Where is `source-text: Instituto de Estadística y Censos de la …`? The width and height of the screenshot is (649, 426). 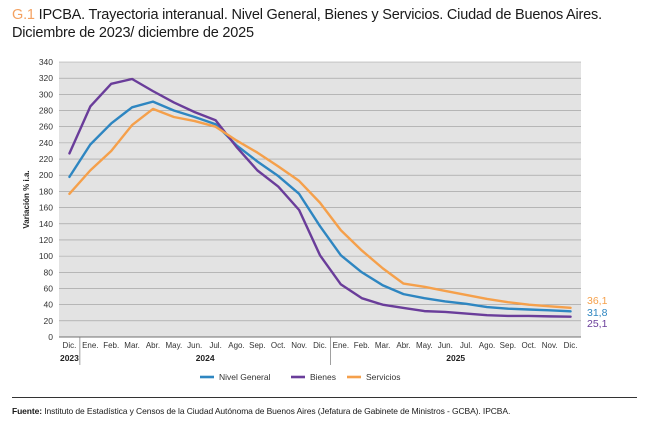
source-text: Instituto de Estadística y Censos de la … is located at coordinates (277, 411).